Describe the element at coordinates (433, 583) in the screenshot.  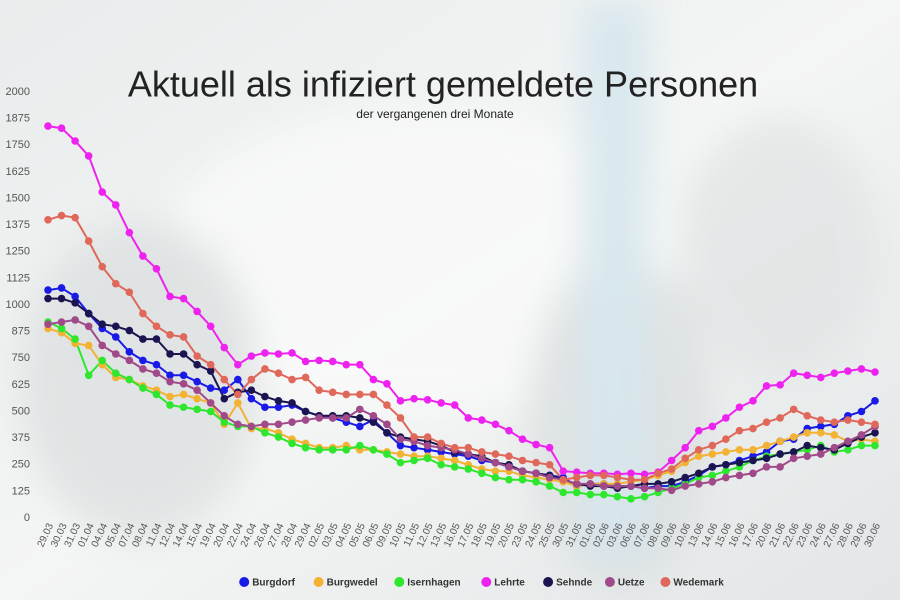
I see `legend-label: Isernhagen` at that location.